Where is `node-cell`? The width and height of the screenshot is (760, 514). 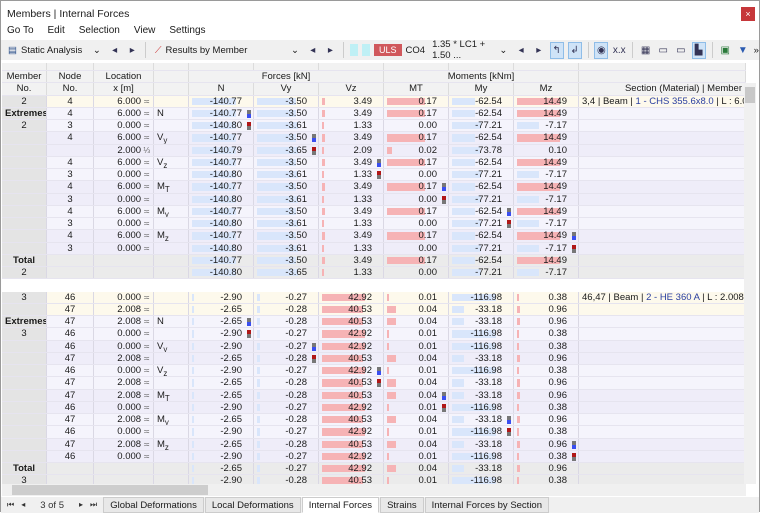
node-cell is located at coordinates (70, 260).